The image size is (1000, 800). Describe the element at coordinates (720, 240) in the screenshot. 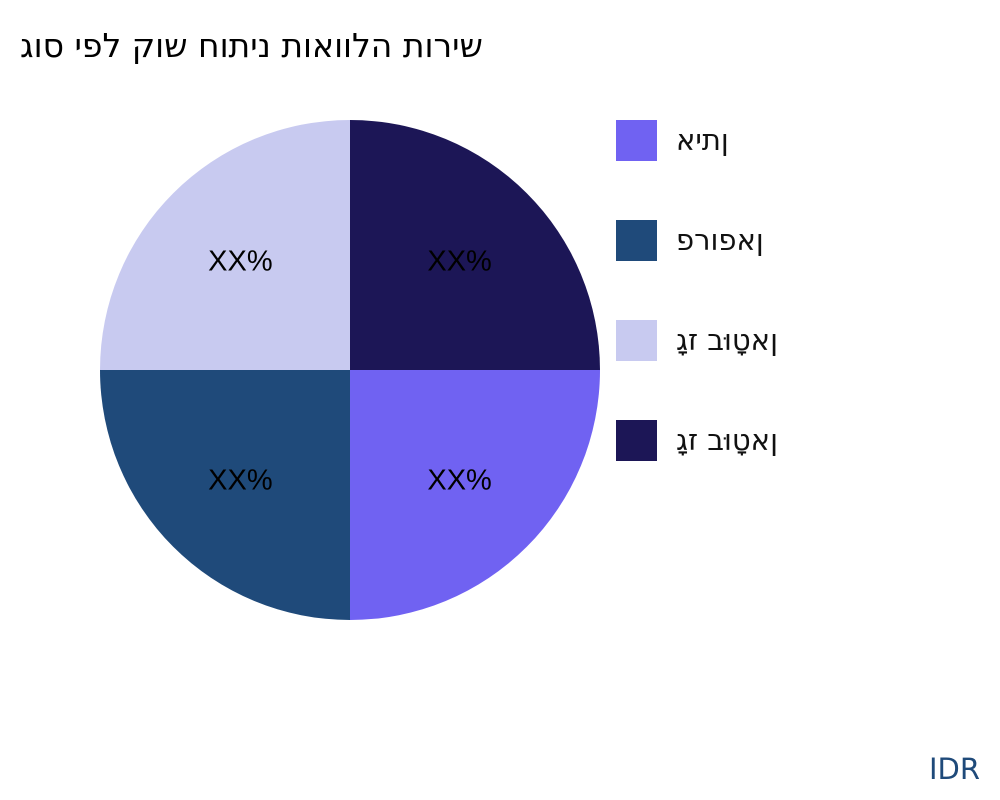

I see `legend-label: פרופאן` at that location.